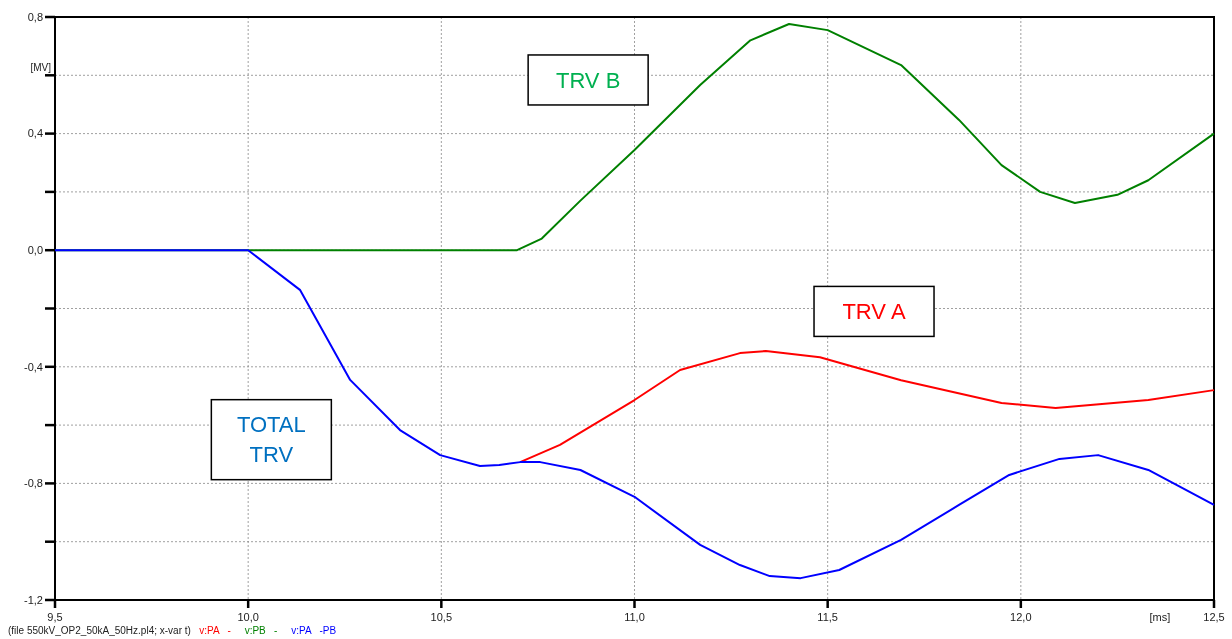  What do you see at coordinates (441, 617) in the screenshot?
I see `x-tick-label: 10,5` at bounding box center [441, 617].